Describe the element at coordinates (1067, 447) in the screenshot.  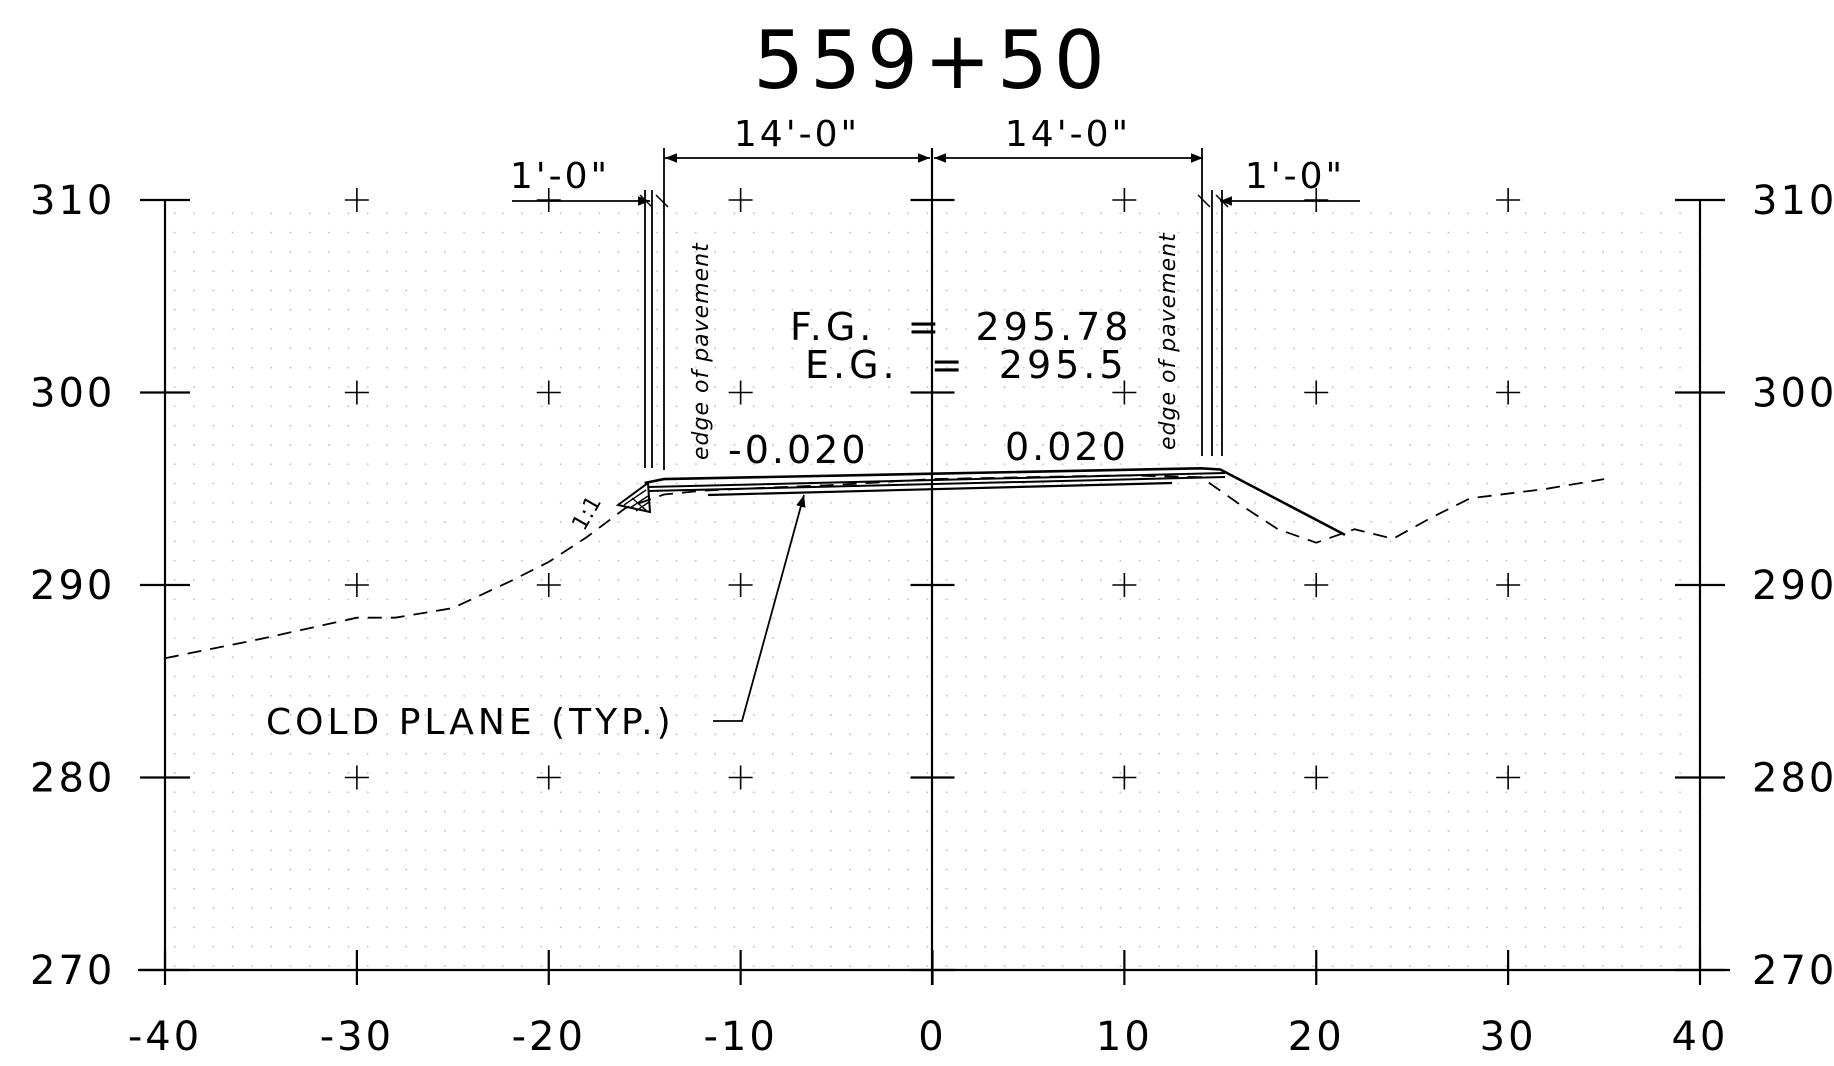
I see `slope-right-label: 0.020` at that location.